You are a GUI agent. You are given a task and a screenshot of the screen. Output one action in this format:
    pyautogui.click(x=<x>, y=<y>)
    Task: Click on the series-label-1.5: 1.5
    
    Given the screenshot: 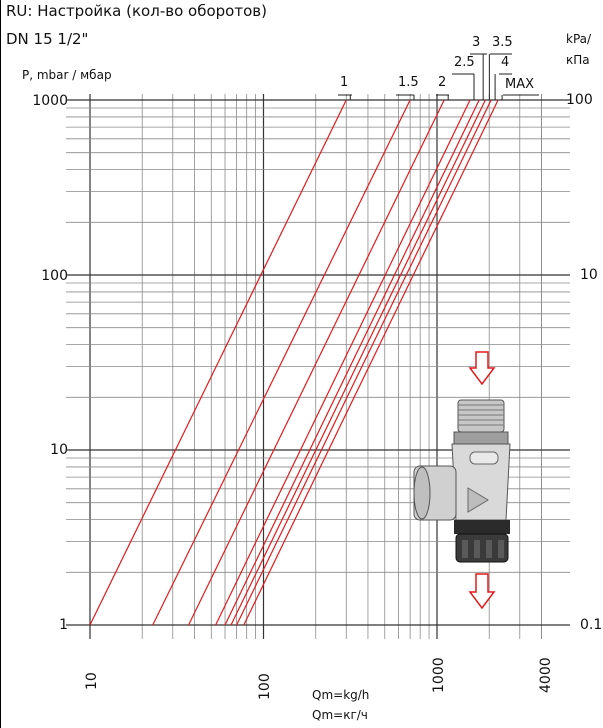 What is the action you would take?
    pyautogui.click(x=408, y=82)
    